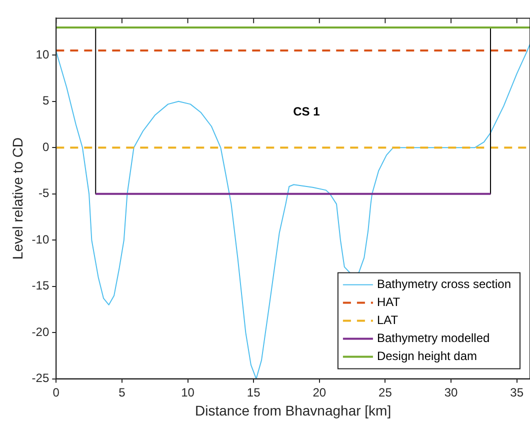 This screenshot has height=432, width=530. Describe the element at coordinates (41, 378) in the screenshot. I see `y-tick-label: -25` at that location.